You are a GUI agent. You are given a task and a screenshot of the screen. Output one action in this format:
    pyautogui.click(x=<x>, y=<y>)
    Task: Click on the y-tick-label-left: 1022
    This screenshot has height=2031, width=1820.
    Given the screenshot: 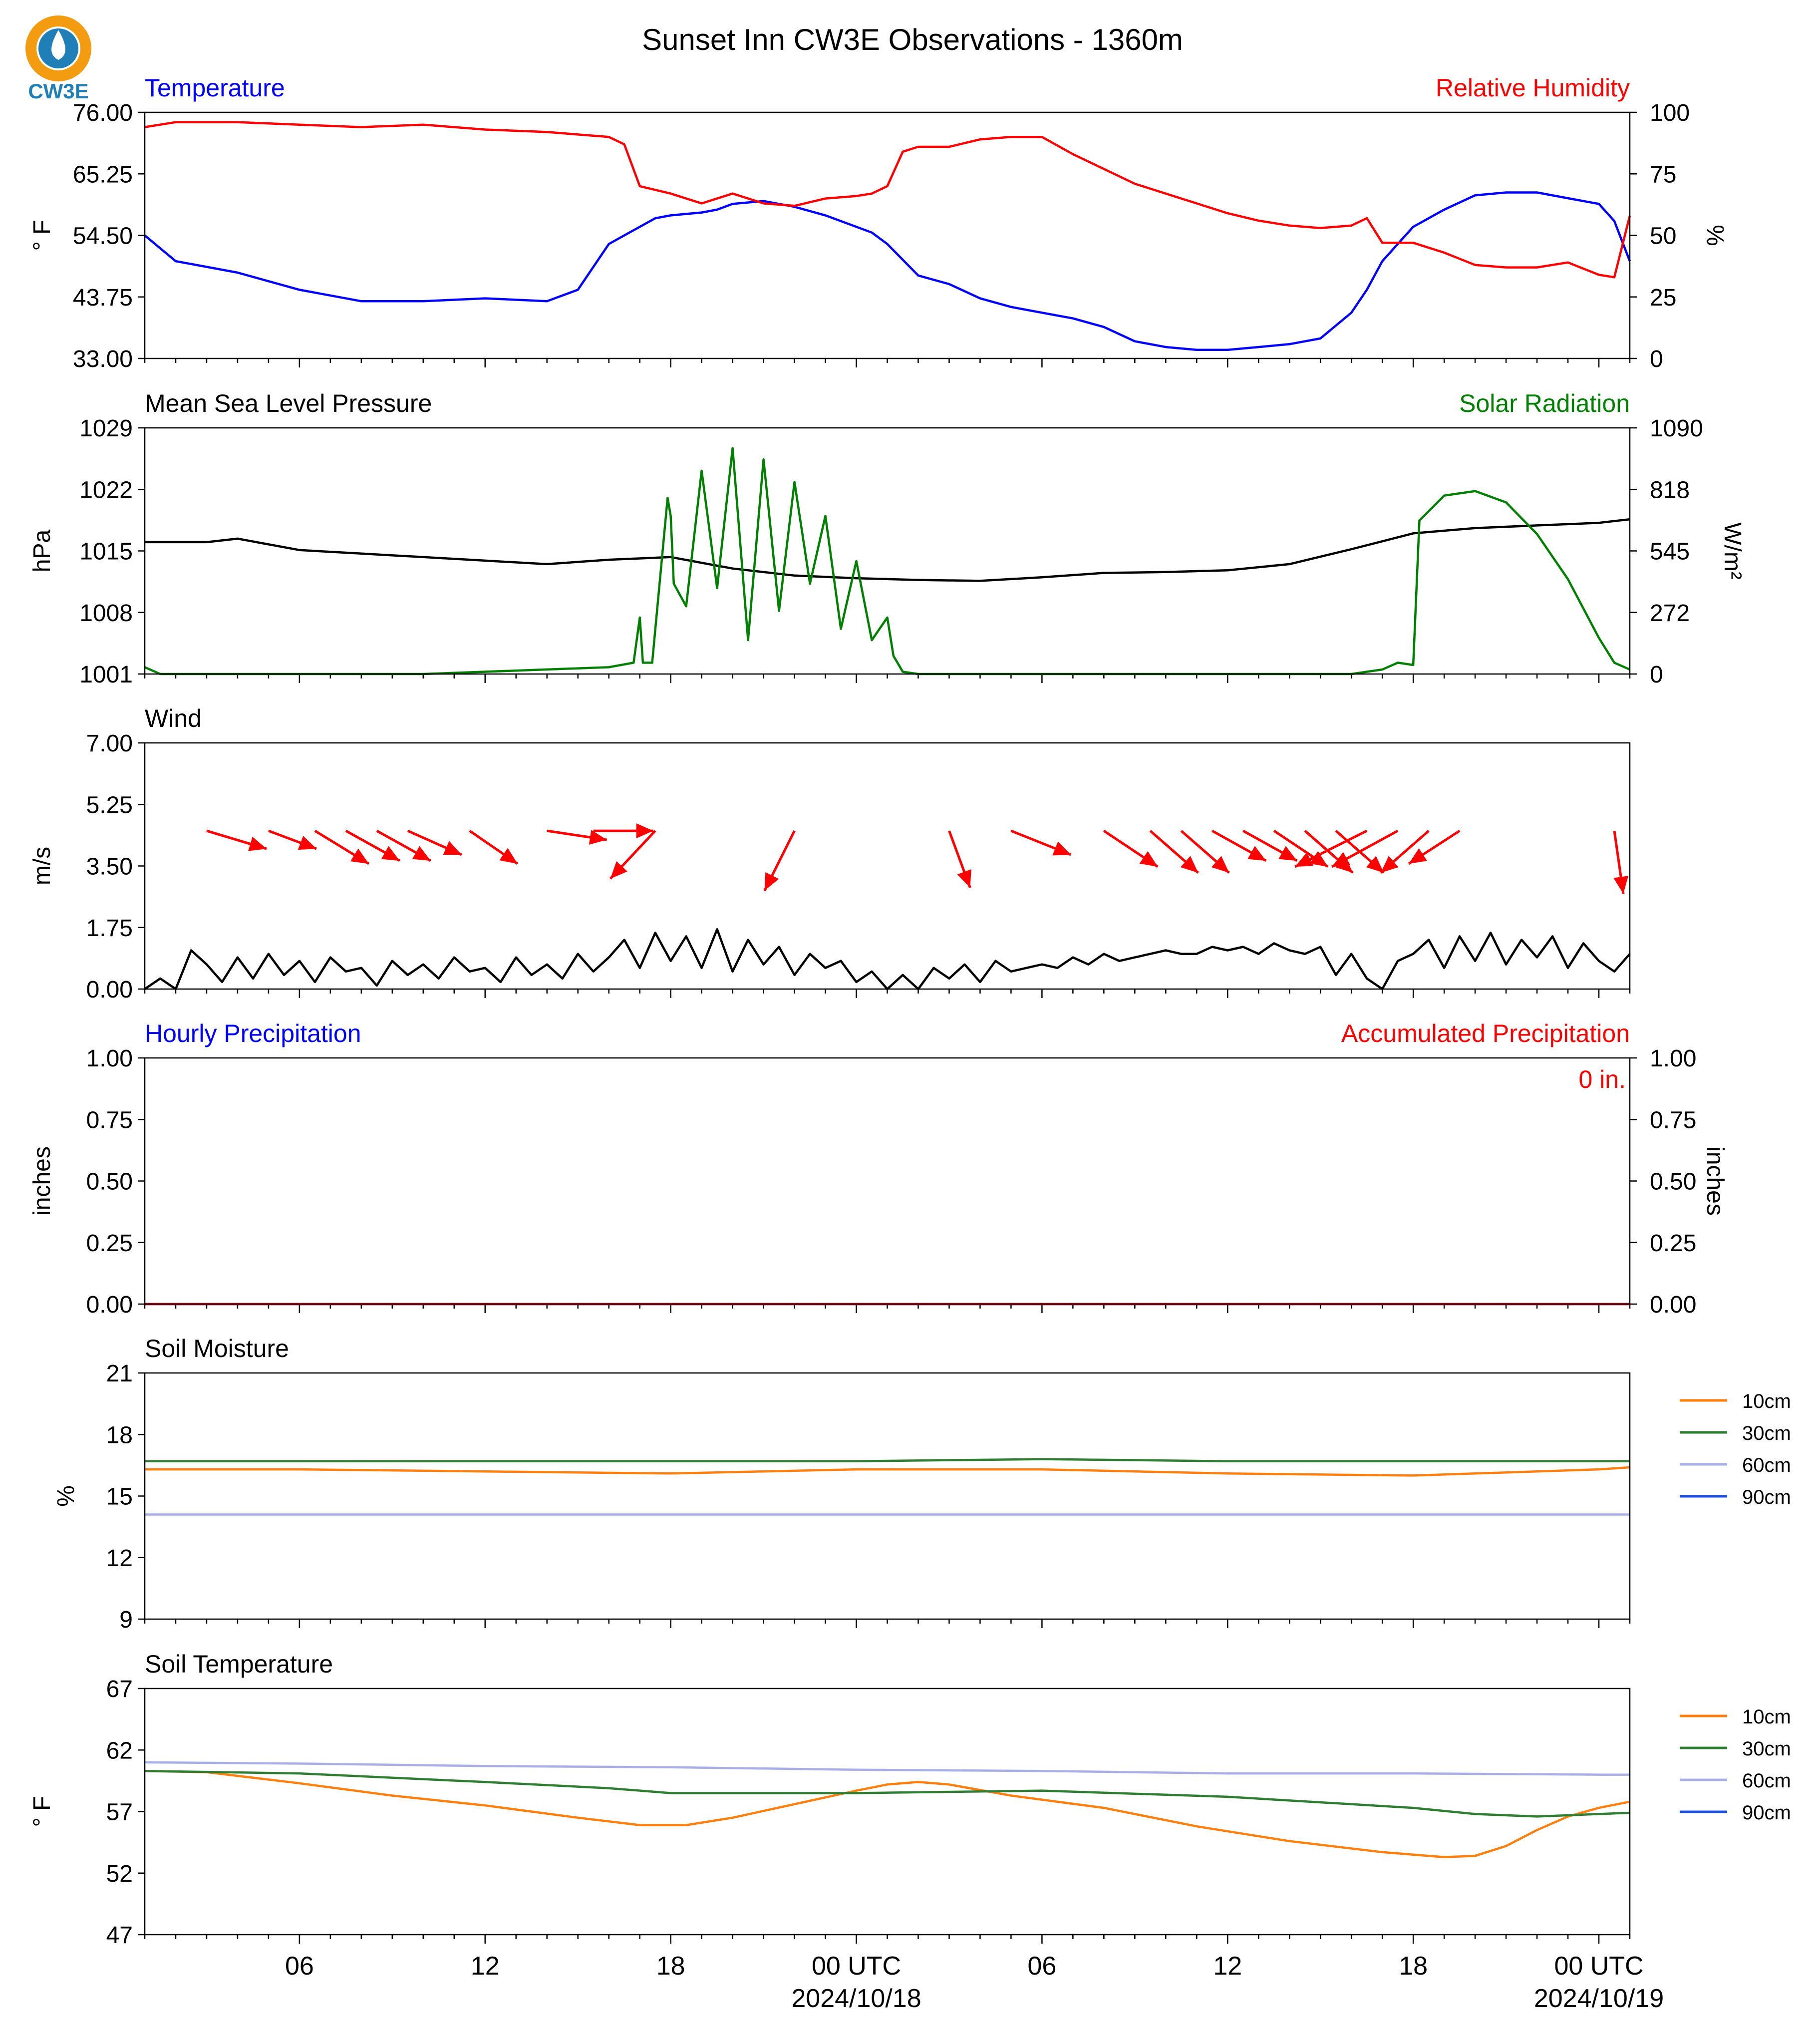 What is the action you would take?
    pyautogui.click(x=106, y=490)
    